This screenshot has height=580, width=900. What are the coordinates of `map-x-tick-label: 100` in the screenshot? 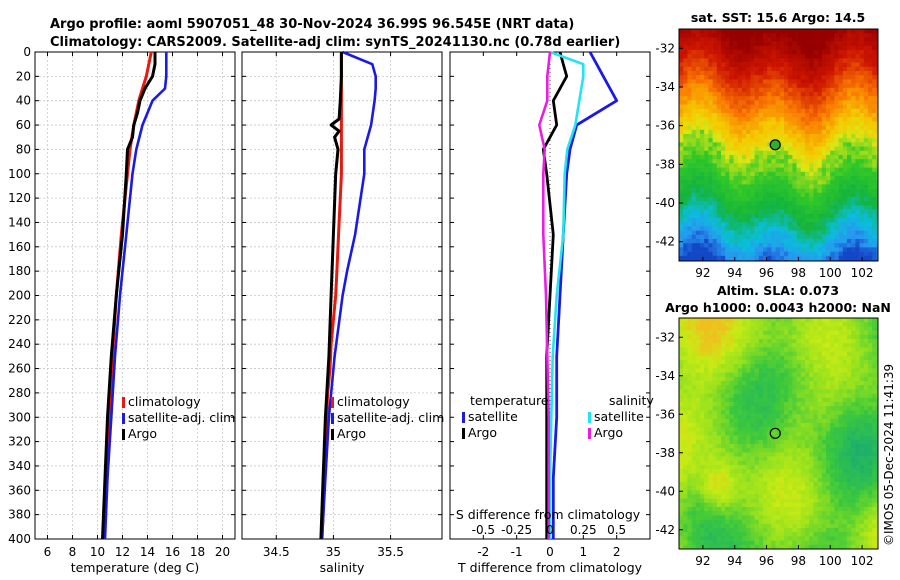 It's located at (830, 273).